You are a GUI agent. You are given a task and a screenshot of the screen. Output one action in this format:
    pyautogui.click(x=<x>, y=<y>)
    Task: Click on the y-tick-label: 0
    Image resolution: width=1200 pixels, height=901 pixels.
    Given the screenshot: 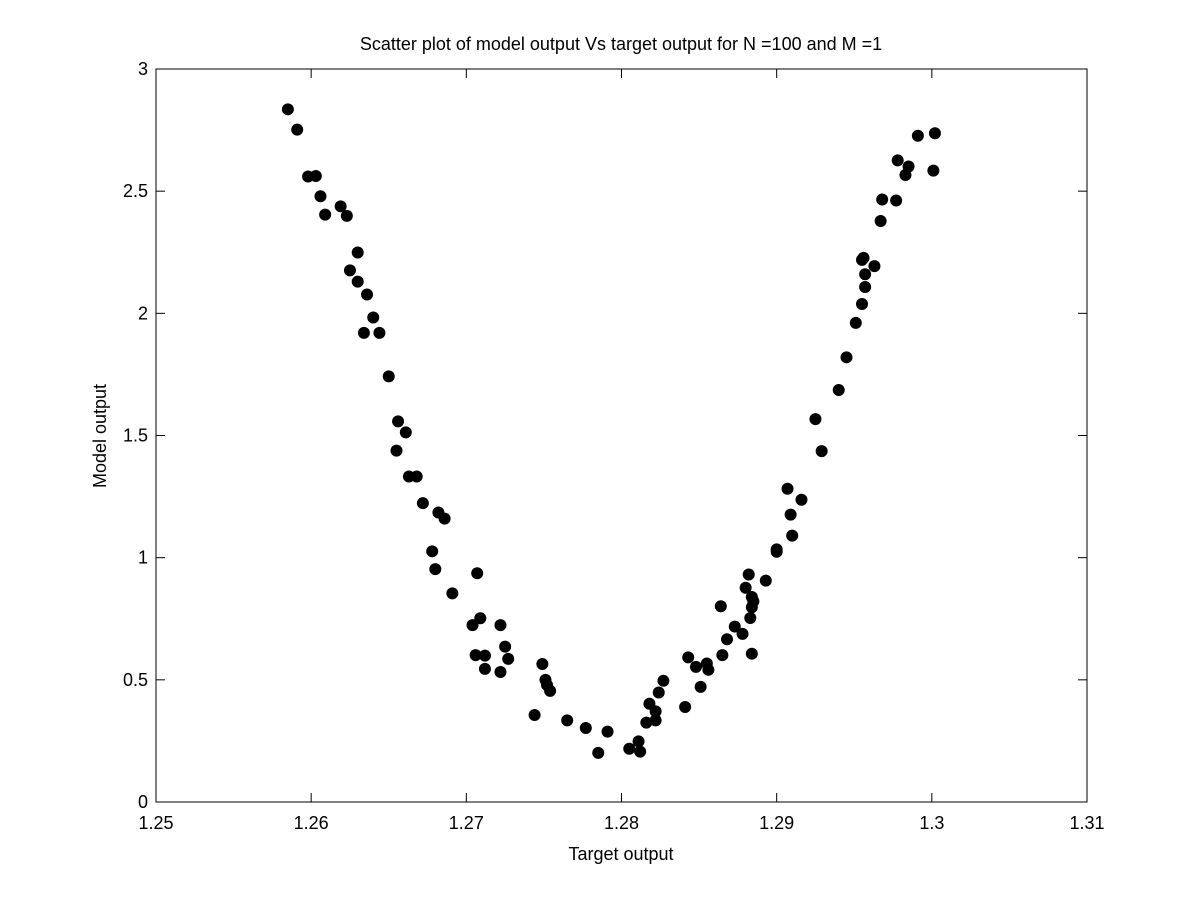 What is the action you would take?
    pyautogui.click(x=143, y=802)
    